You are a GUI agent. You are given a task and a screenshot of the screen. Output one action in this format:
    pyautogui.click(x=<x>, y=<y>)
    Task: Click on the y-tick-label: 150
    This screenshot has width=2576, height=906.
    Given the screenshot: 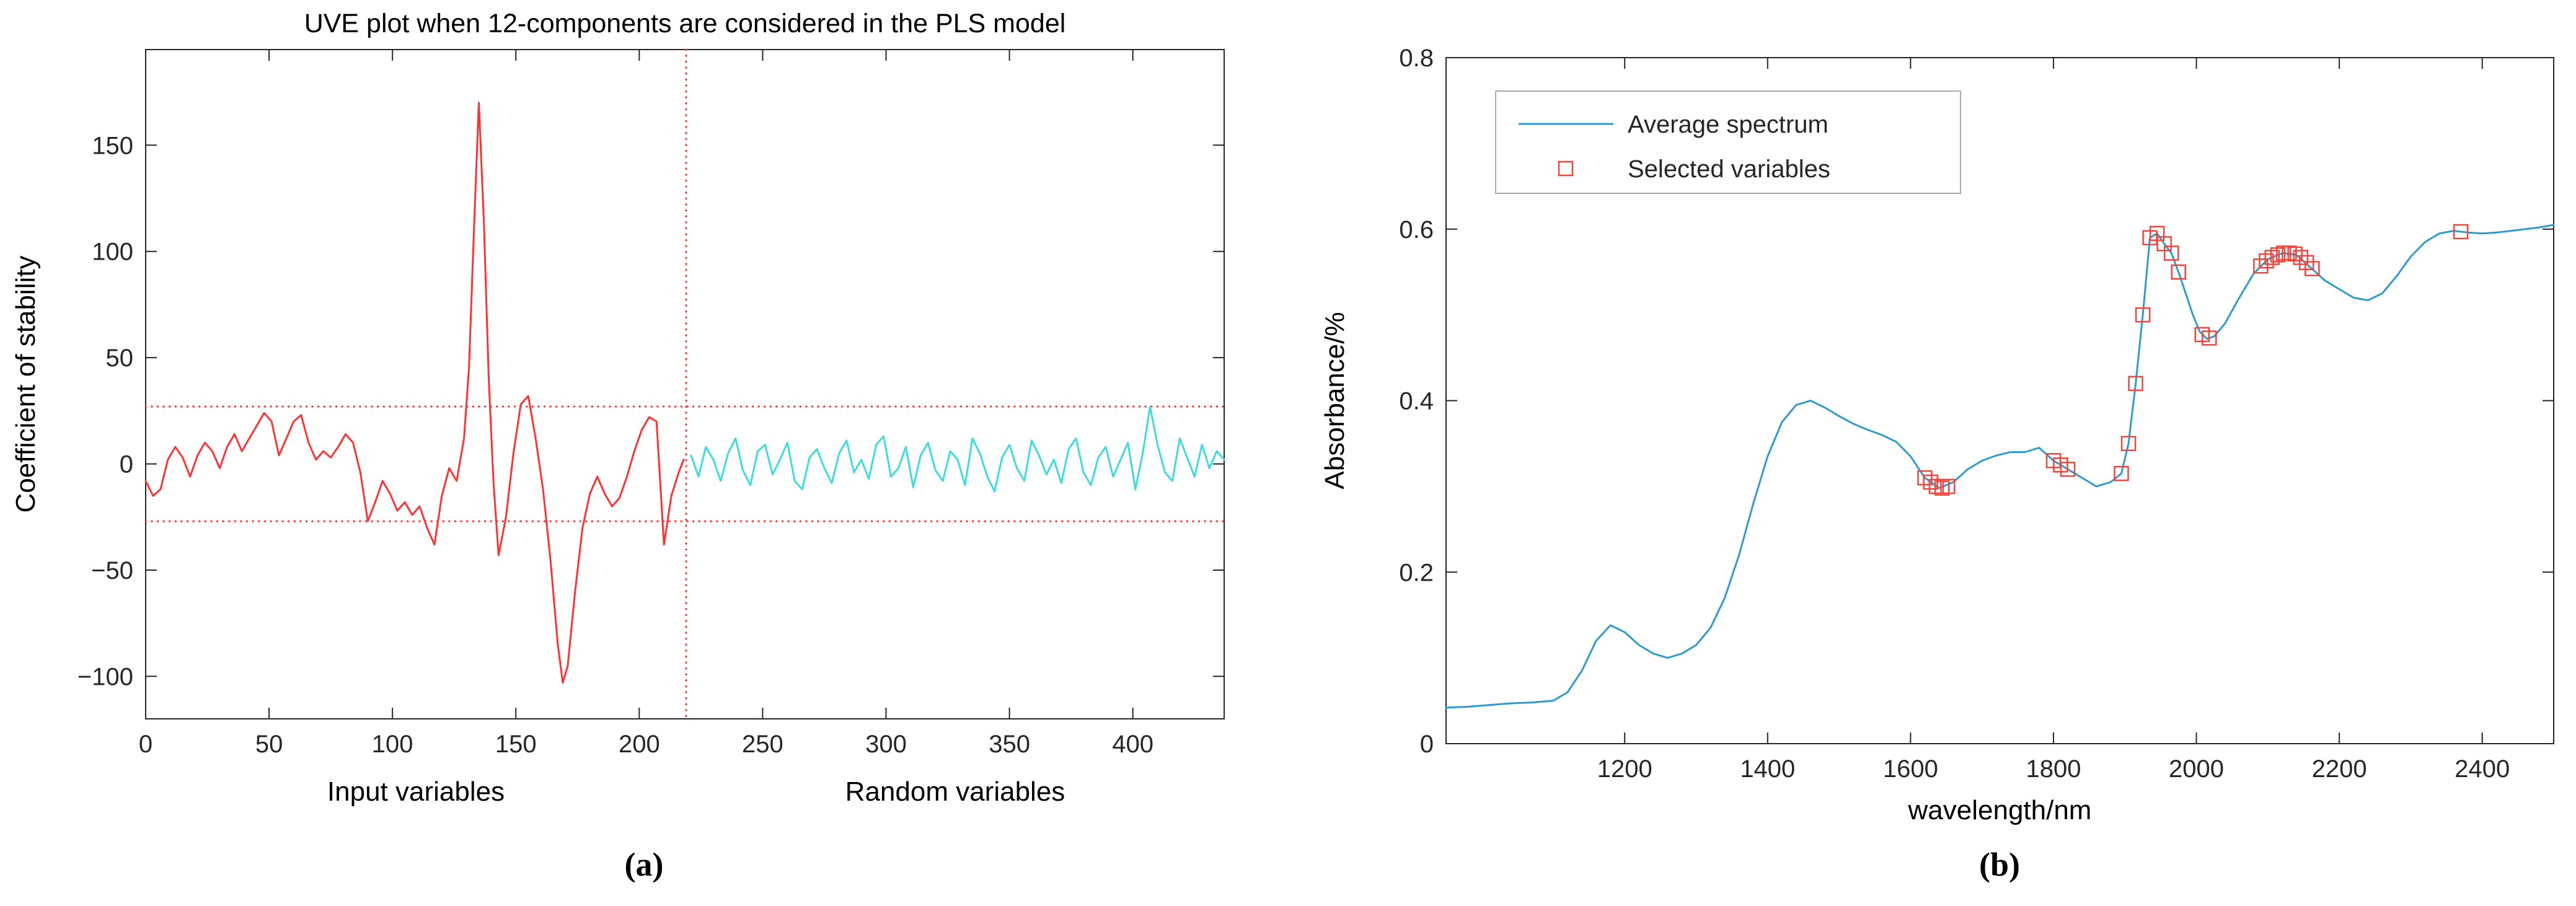 What is the action you would take?
    pyautogui.click(x=112, y=145)
    